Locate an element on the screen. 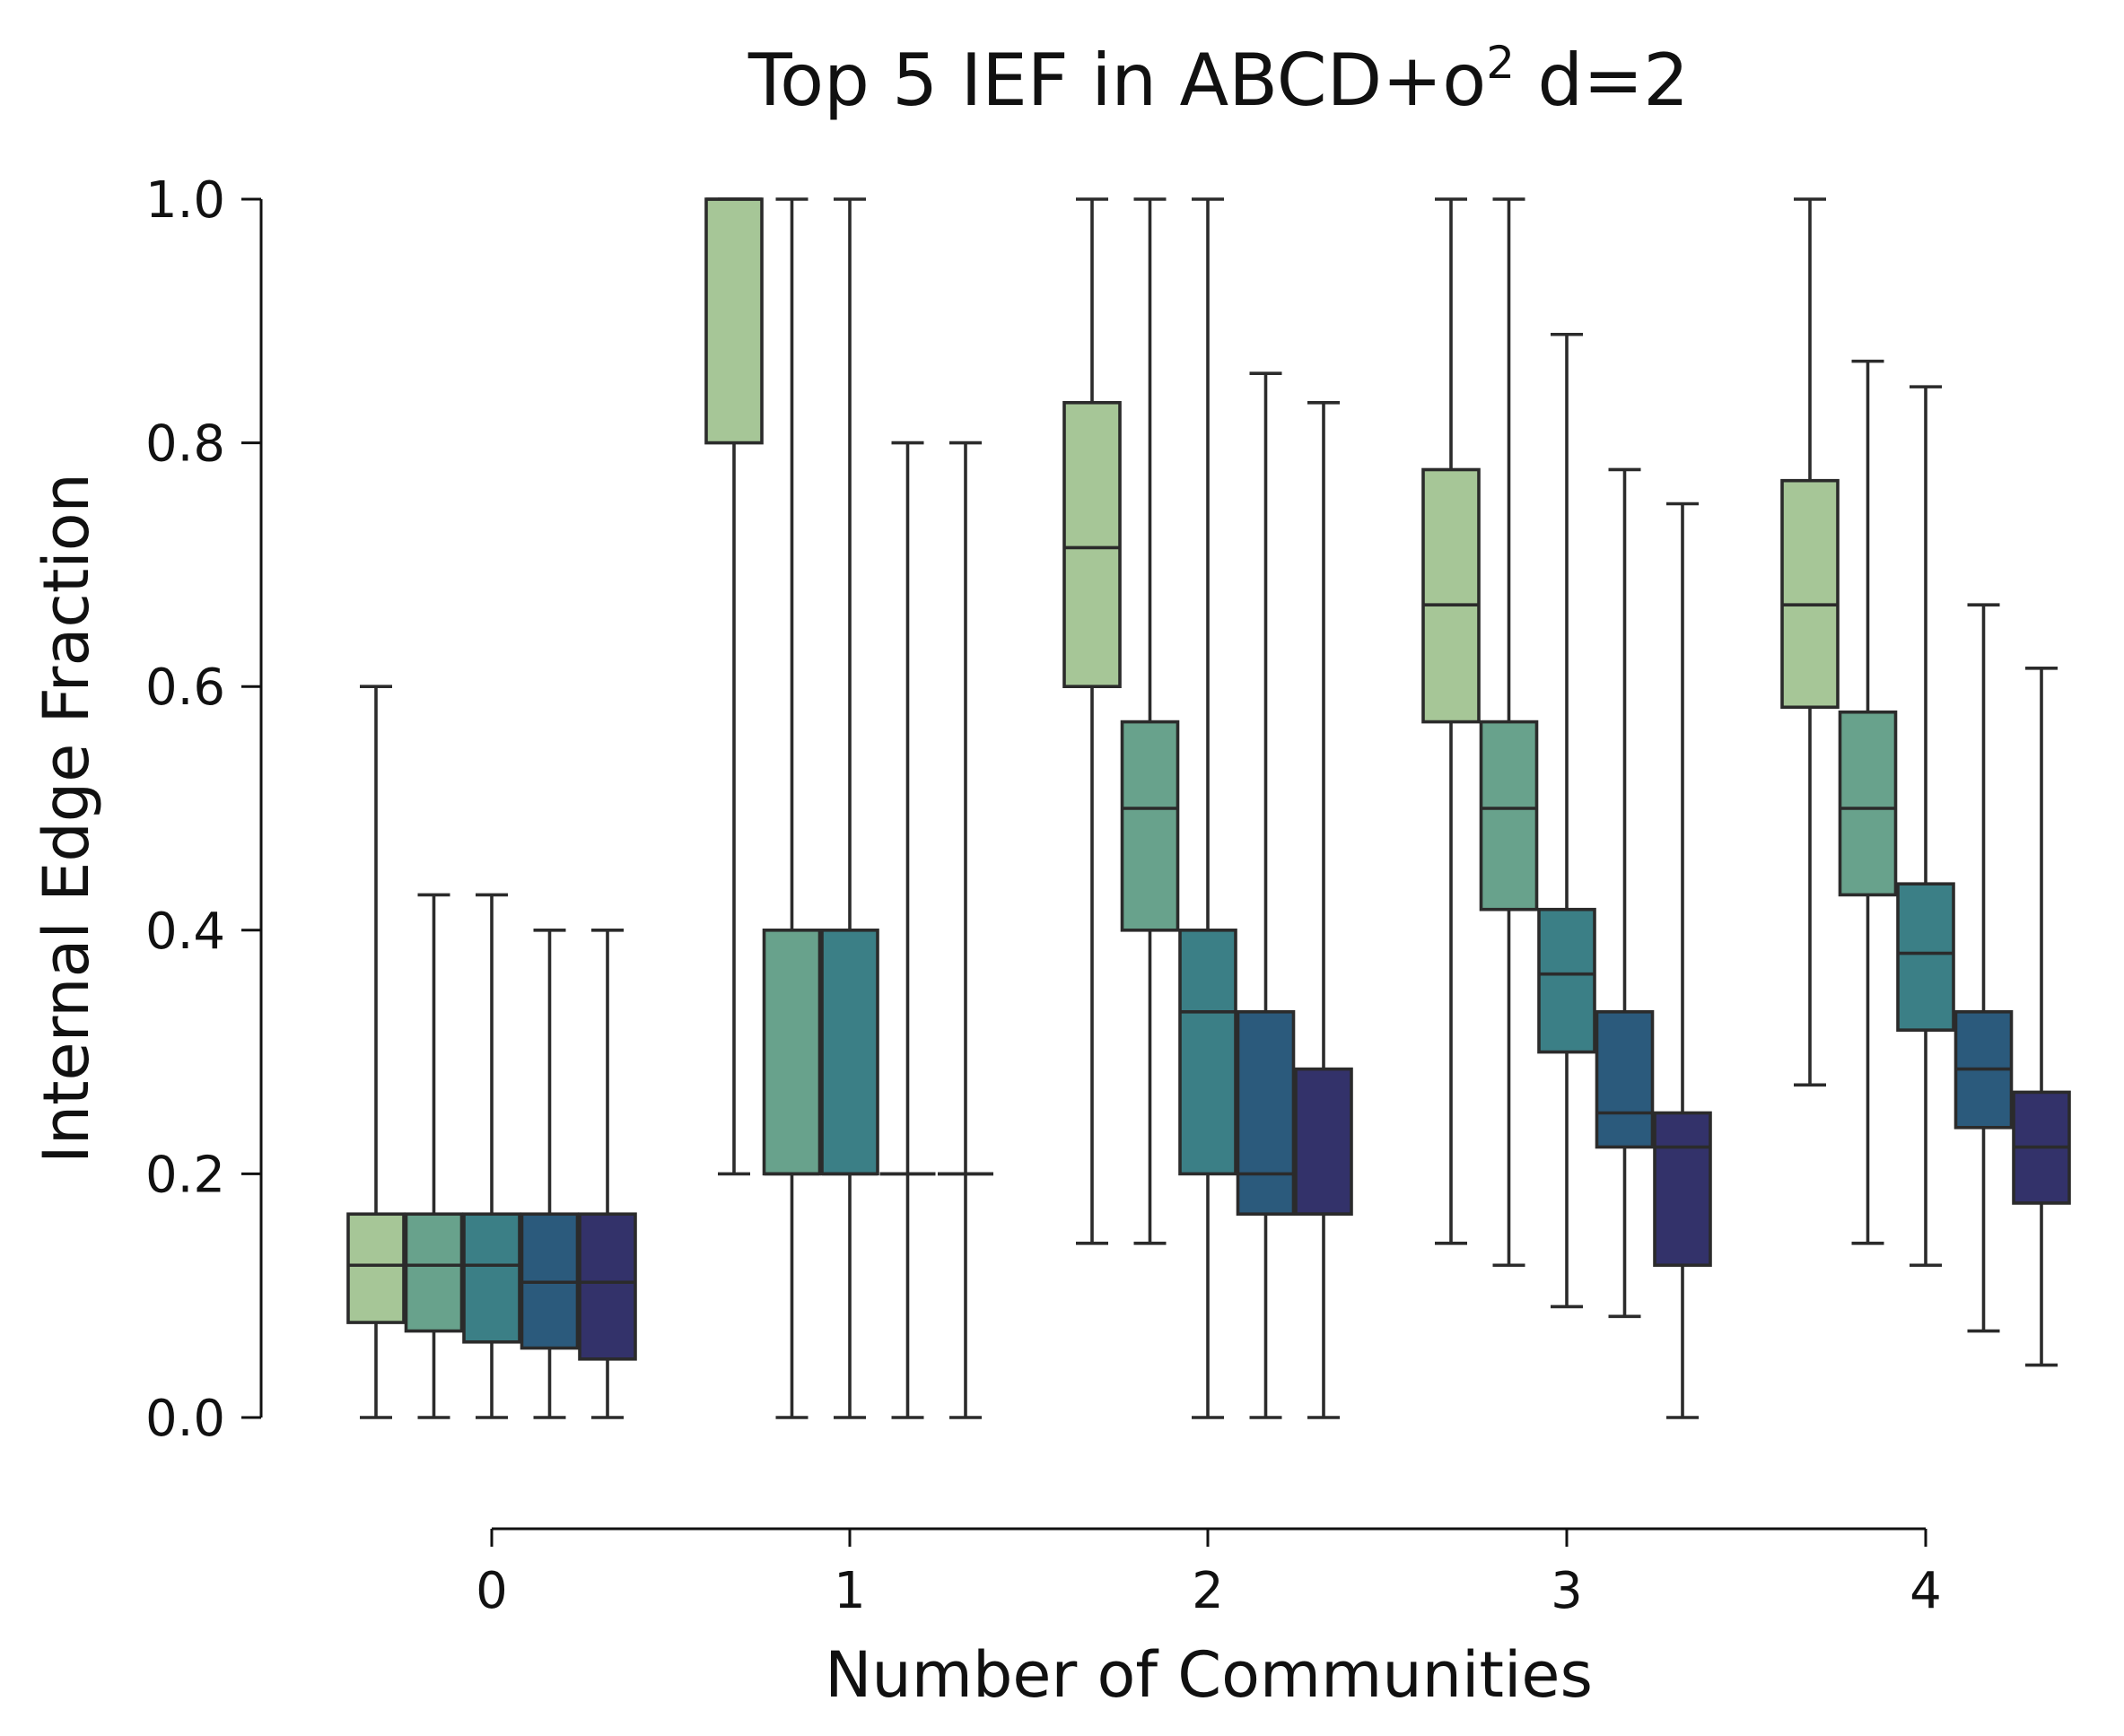  y-tick-label: 1.0 is located at coordinates (185, 201).